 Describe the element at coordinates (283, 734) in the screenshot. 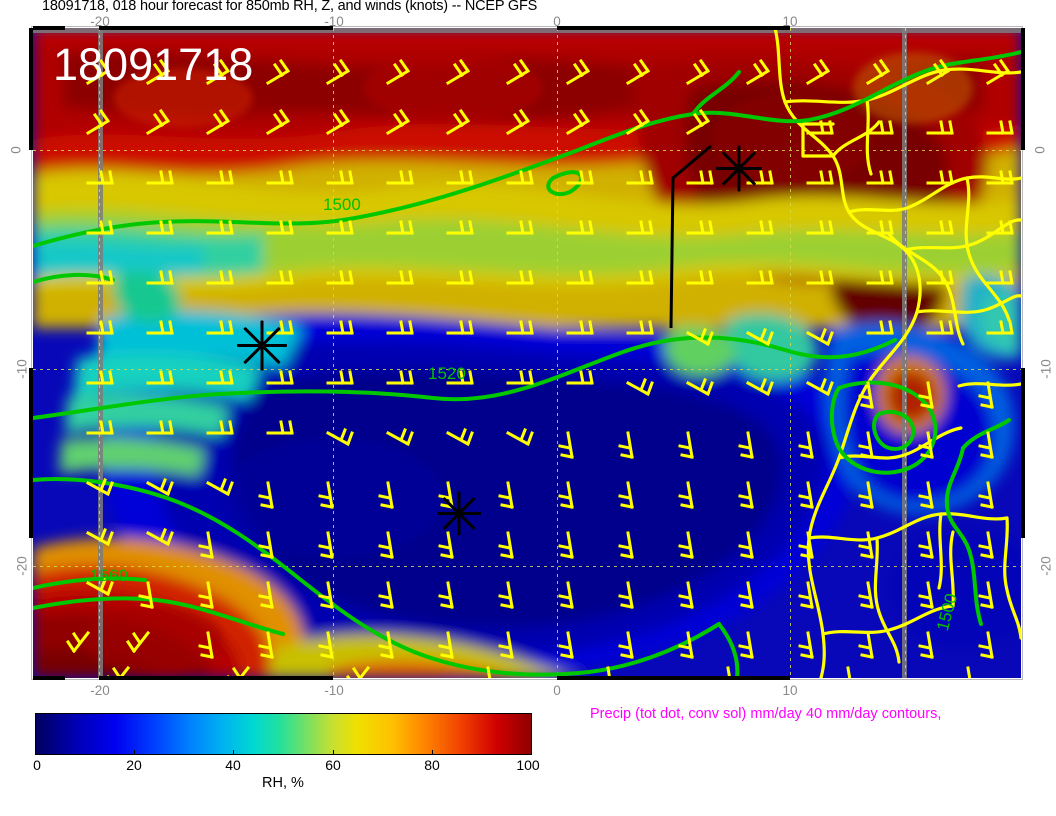

I see `relative-humidity-colorbar` at that location.